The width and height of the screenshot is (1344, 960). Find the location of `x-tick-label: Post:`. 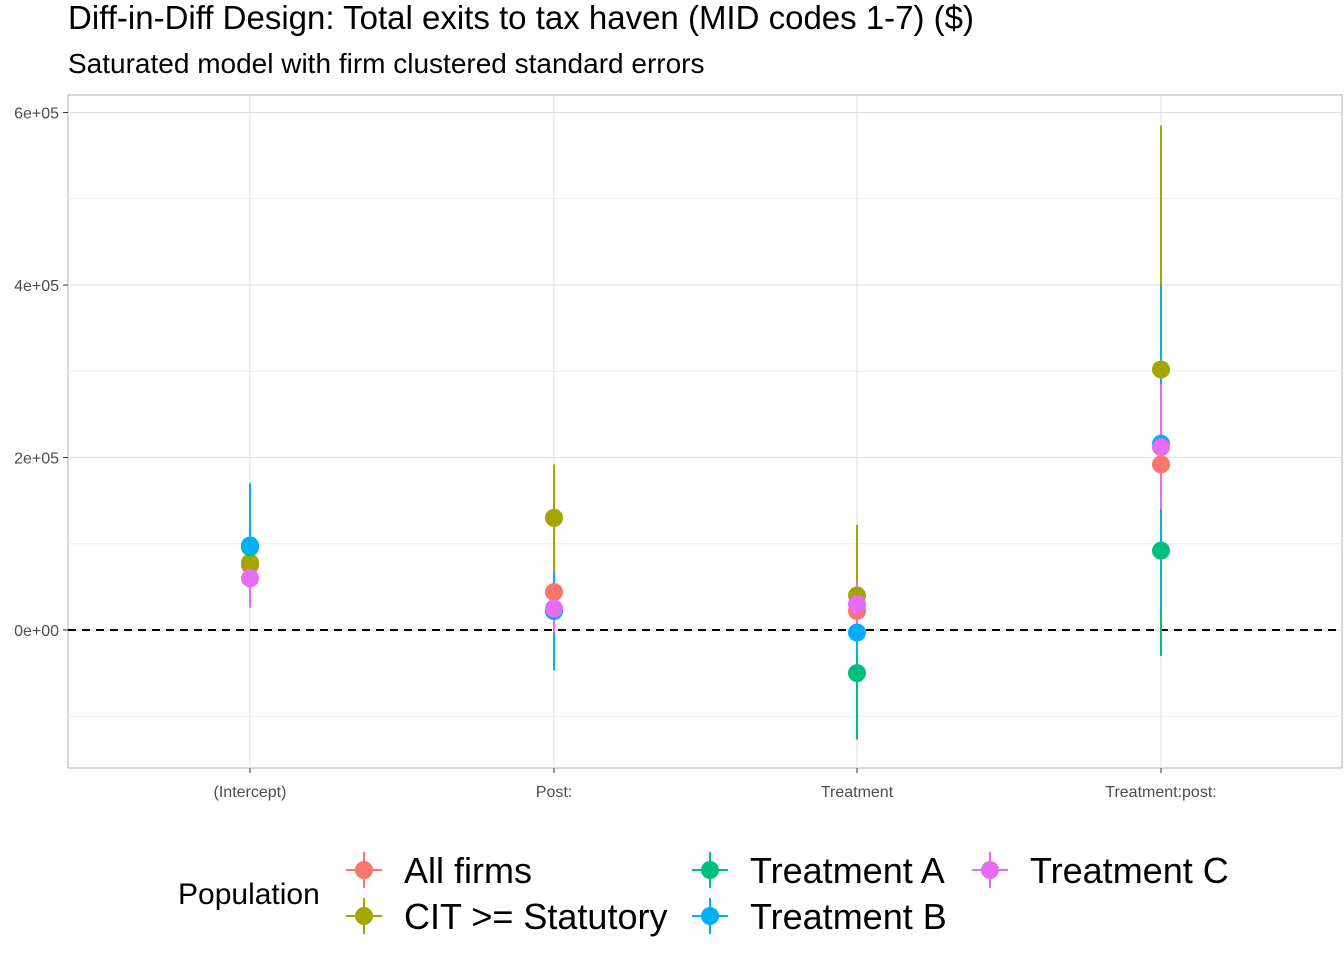

x-tick-label: Post: is located at coordinates (554, 792).